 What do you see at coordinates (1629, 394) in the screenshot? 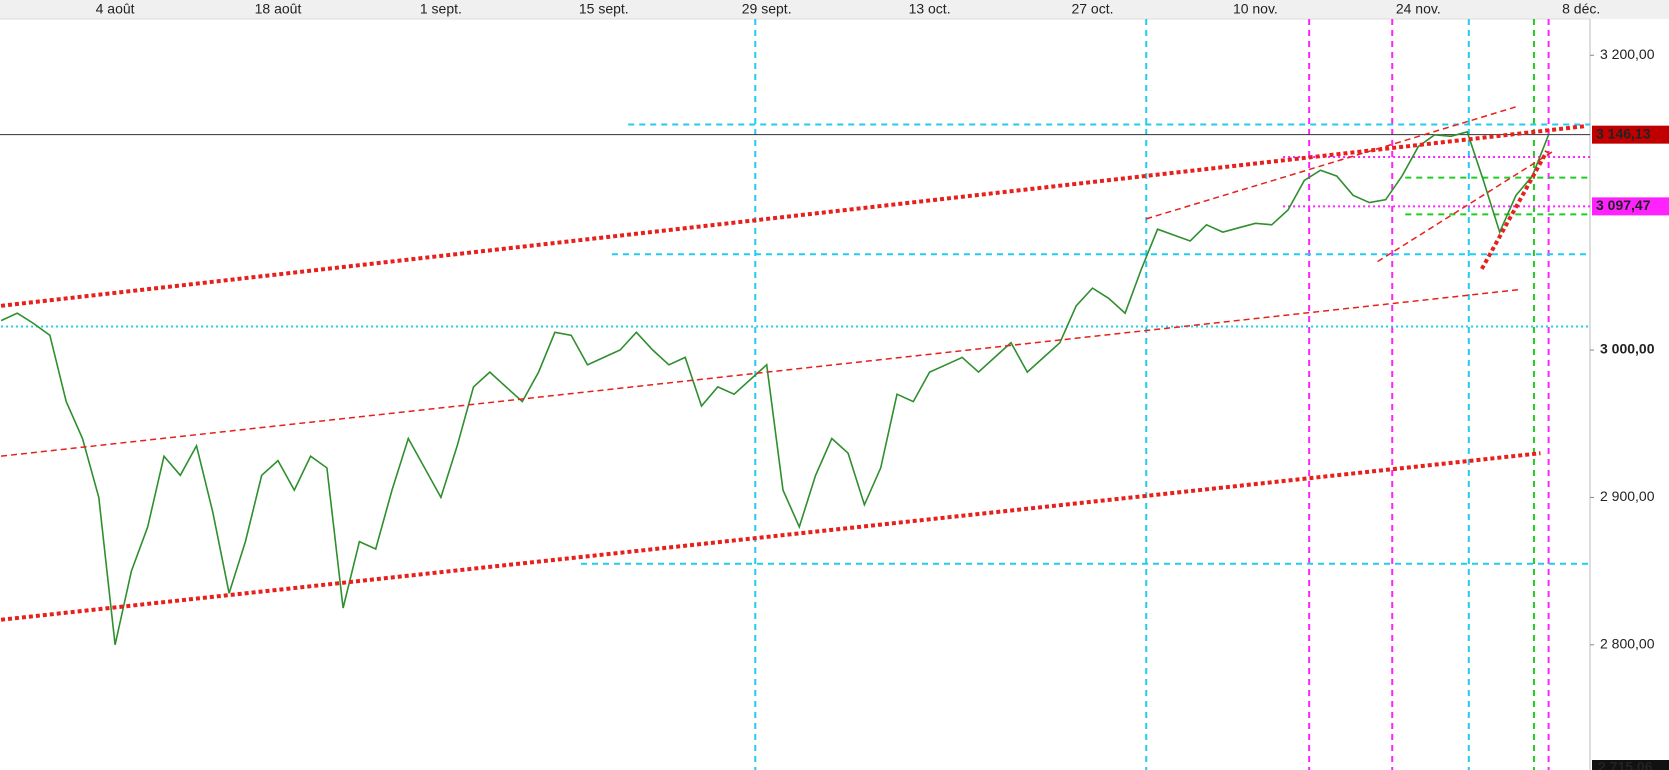
I see `price-axis` at bounding box center [1629, 394].